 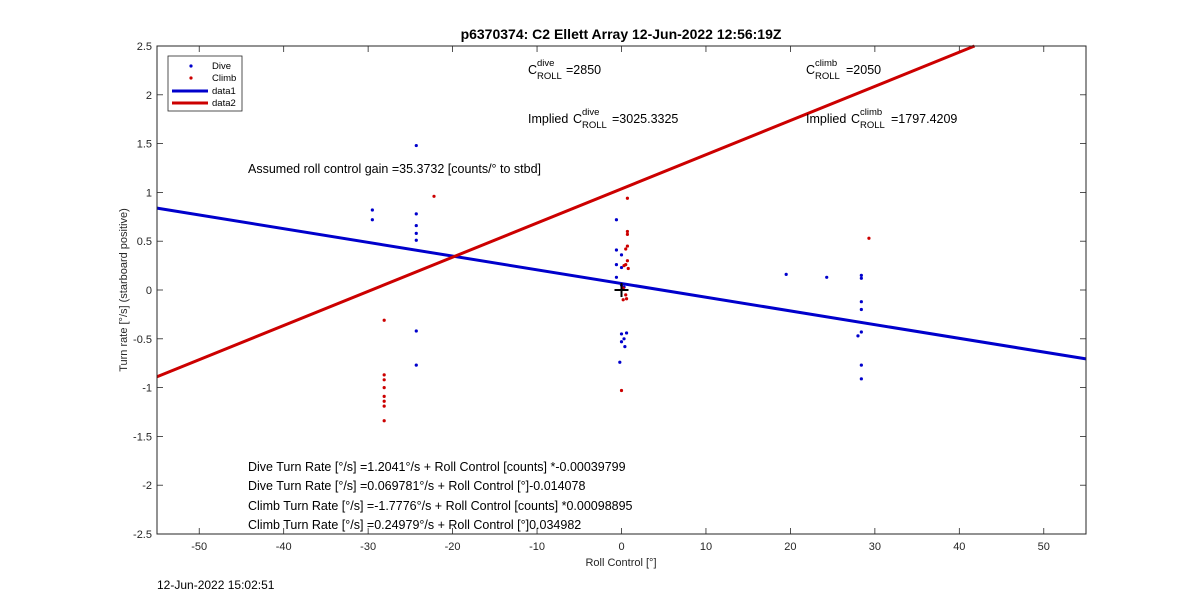 What do you see at coordinates (144, 242) in the screenshot?
I see `y-tick-label: 0.5` at bounding box center [144, 242].